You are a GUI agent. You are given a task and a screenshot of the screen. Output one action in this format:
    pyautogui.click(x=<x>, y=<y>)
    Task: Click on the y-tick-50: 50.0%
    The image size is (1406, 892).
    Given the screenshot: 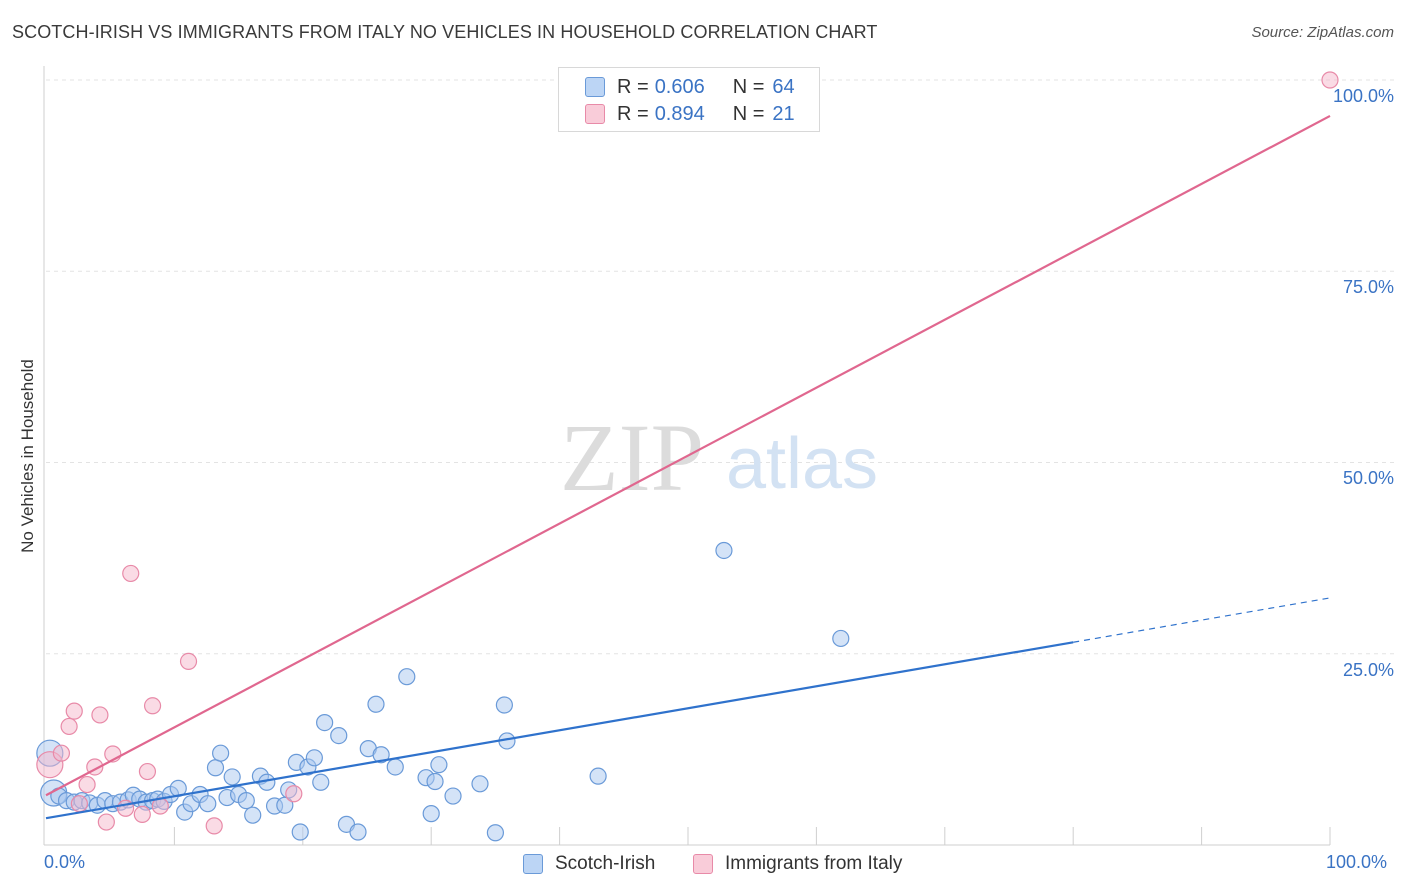 What is the action you would take?
    pyautogui.click(x=1368, y=478)
    